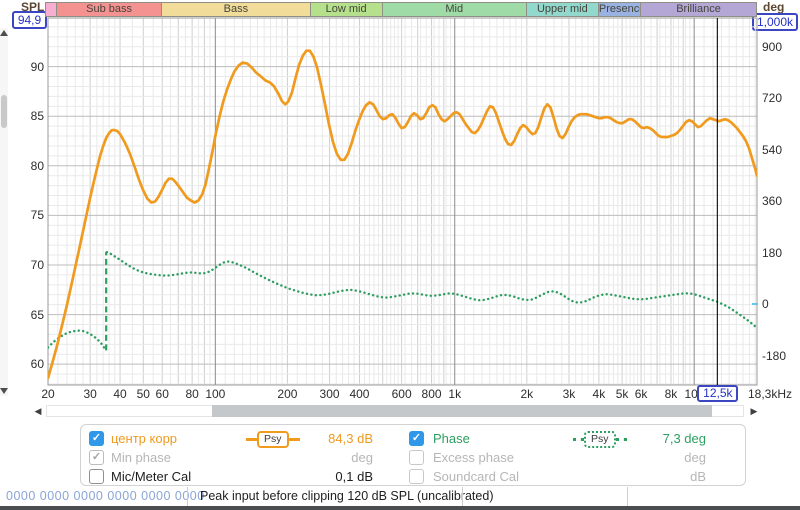  I want to click on checkbox-mic-meter-cal, so click(96, 476).